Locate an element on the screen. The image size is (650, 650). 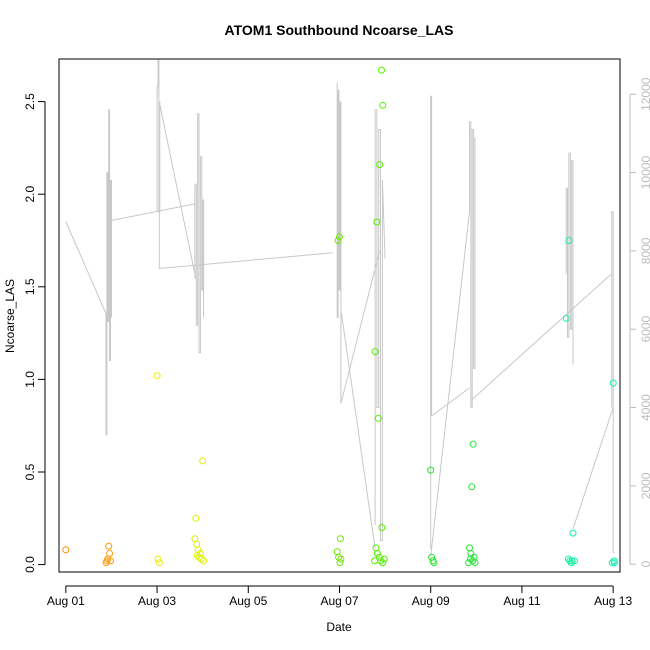
y-tick-label: 2.0 is located at coordinates (30, 194).